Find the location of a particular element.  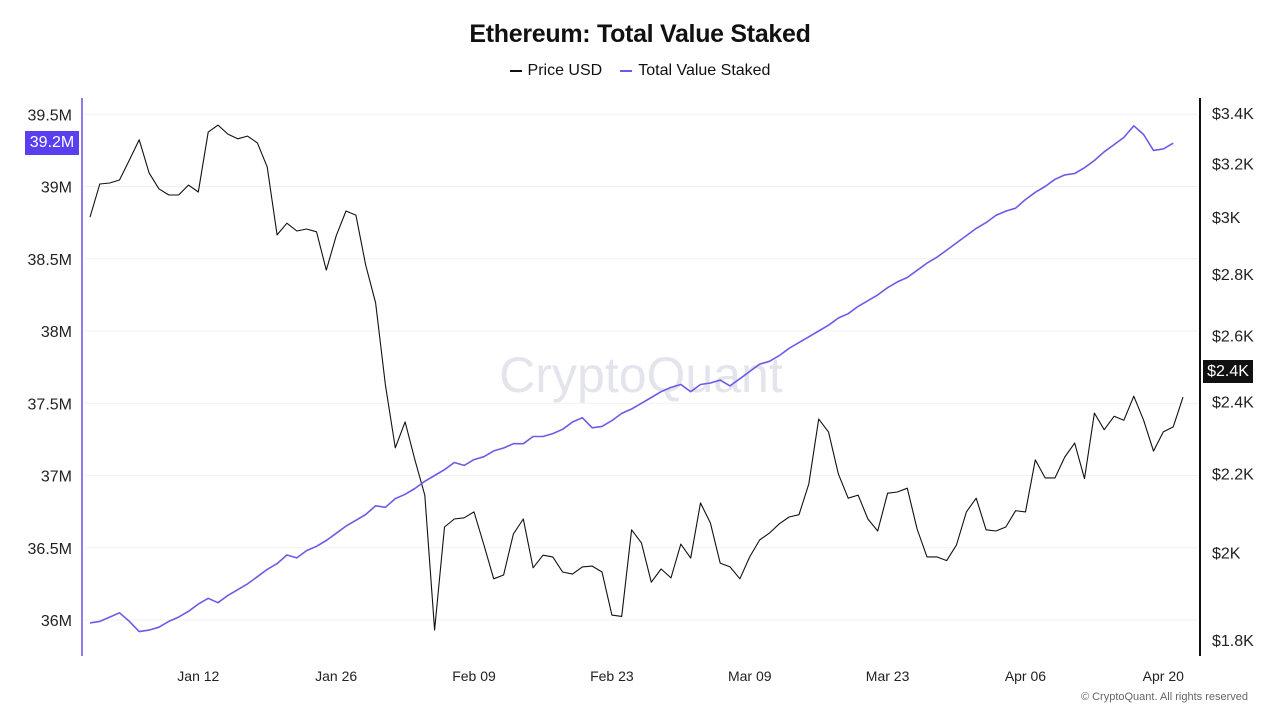

legend: Price USD Total Value Staked is located at coordinates (640, 71).